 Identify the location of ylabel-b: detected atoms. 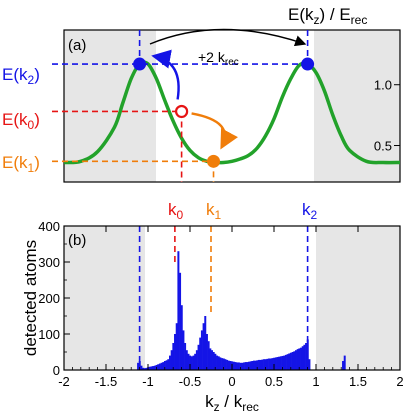
(30, 298).